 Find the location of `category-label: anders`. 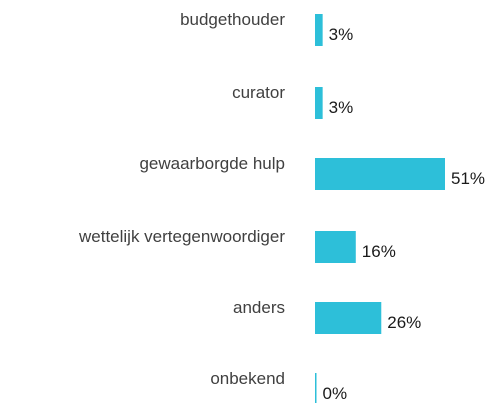

category-label: anders is located at coordinates (259, 307).